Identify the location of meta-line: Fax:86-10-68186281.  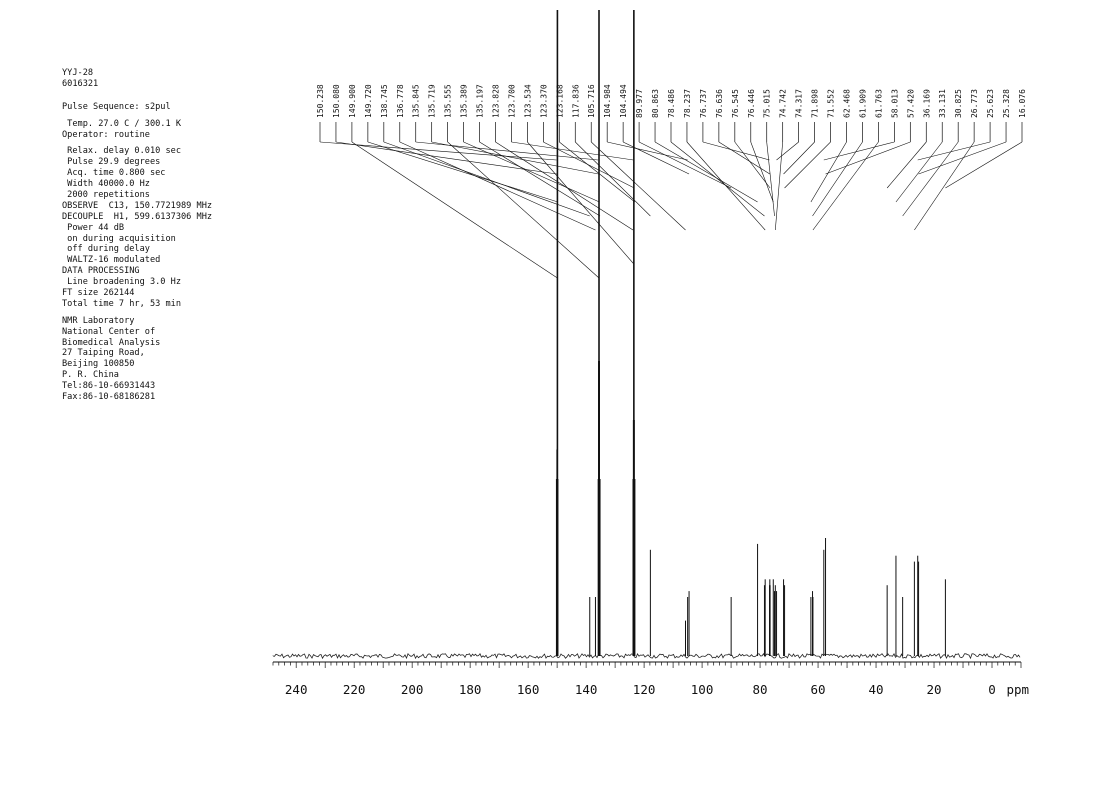
(109, 397).